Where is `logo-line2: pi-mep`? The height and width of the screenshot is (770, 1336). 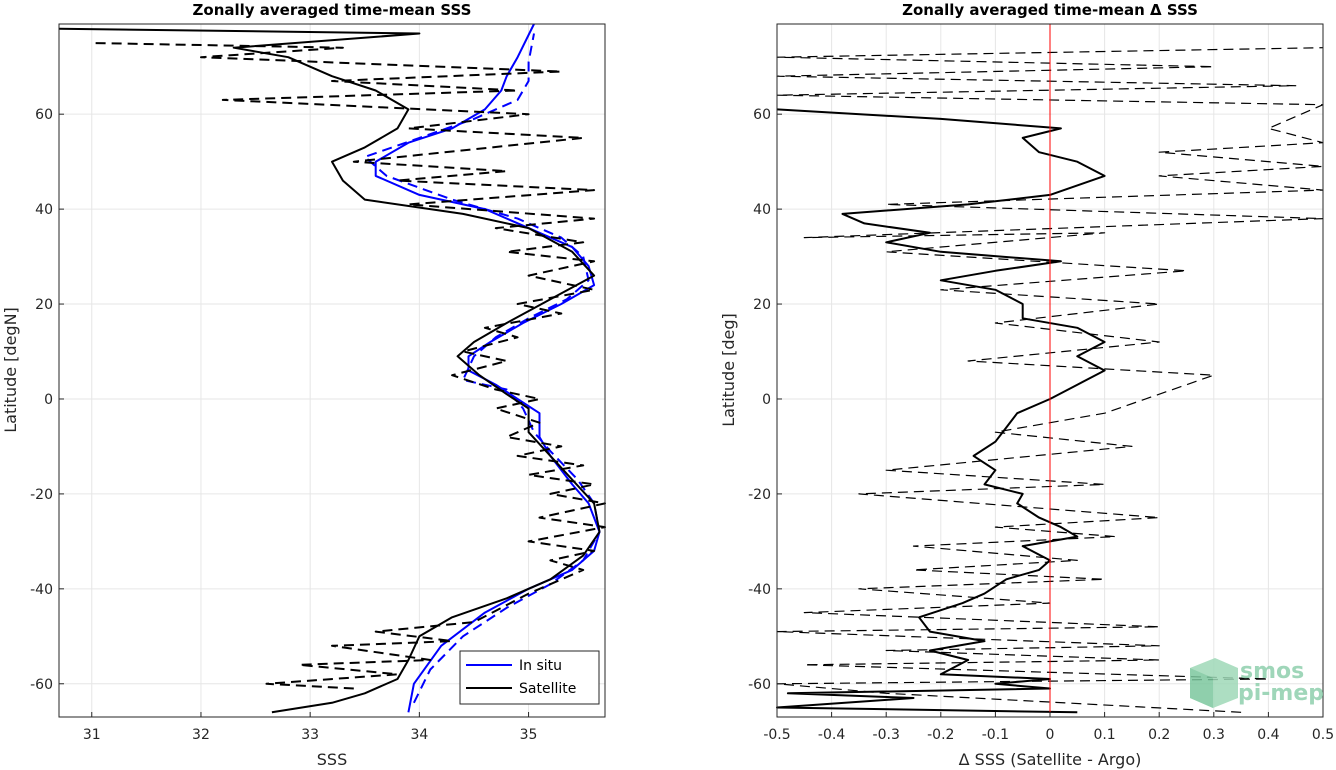 logo-line2: pi-mep is located at coordinates (1281, 693).